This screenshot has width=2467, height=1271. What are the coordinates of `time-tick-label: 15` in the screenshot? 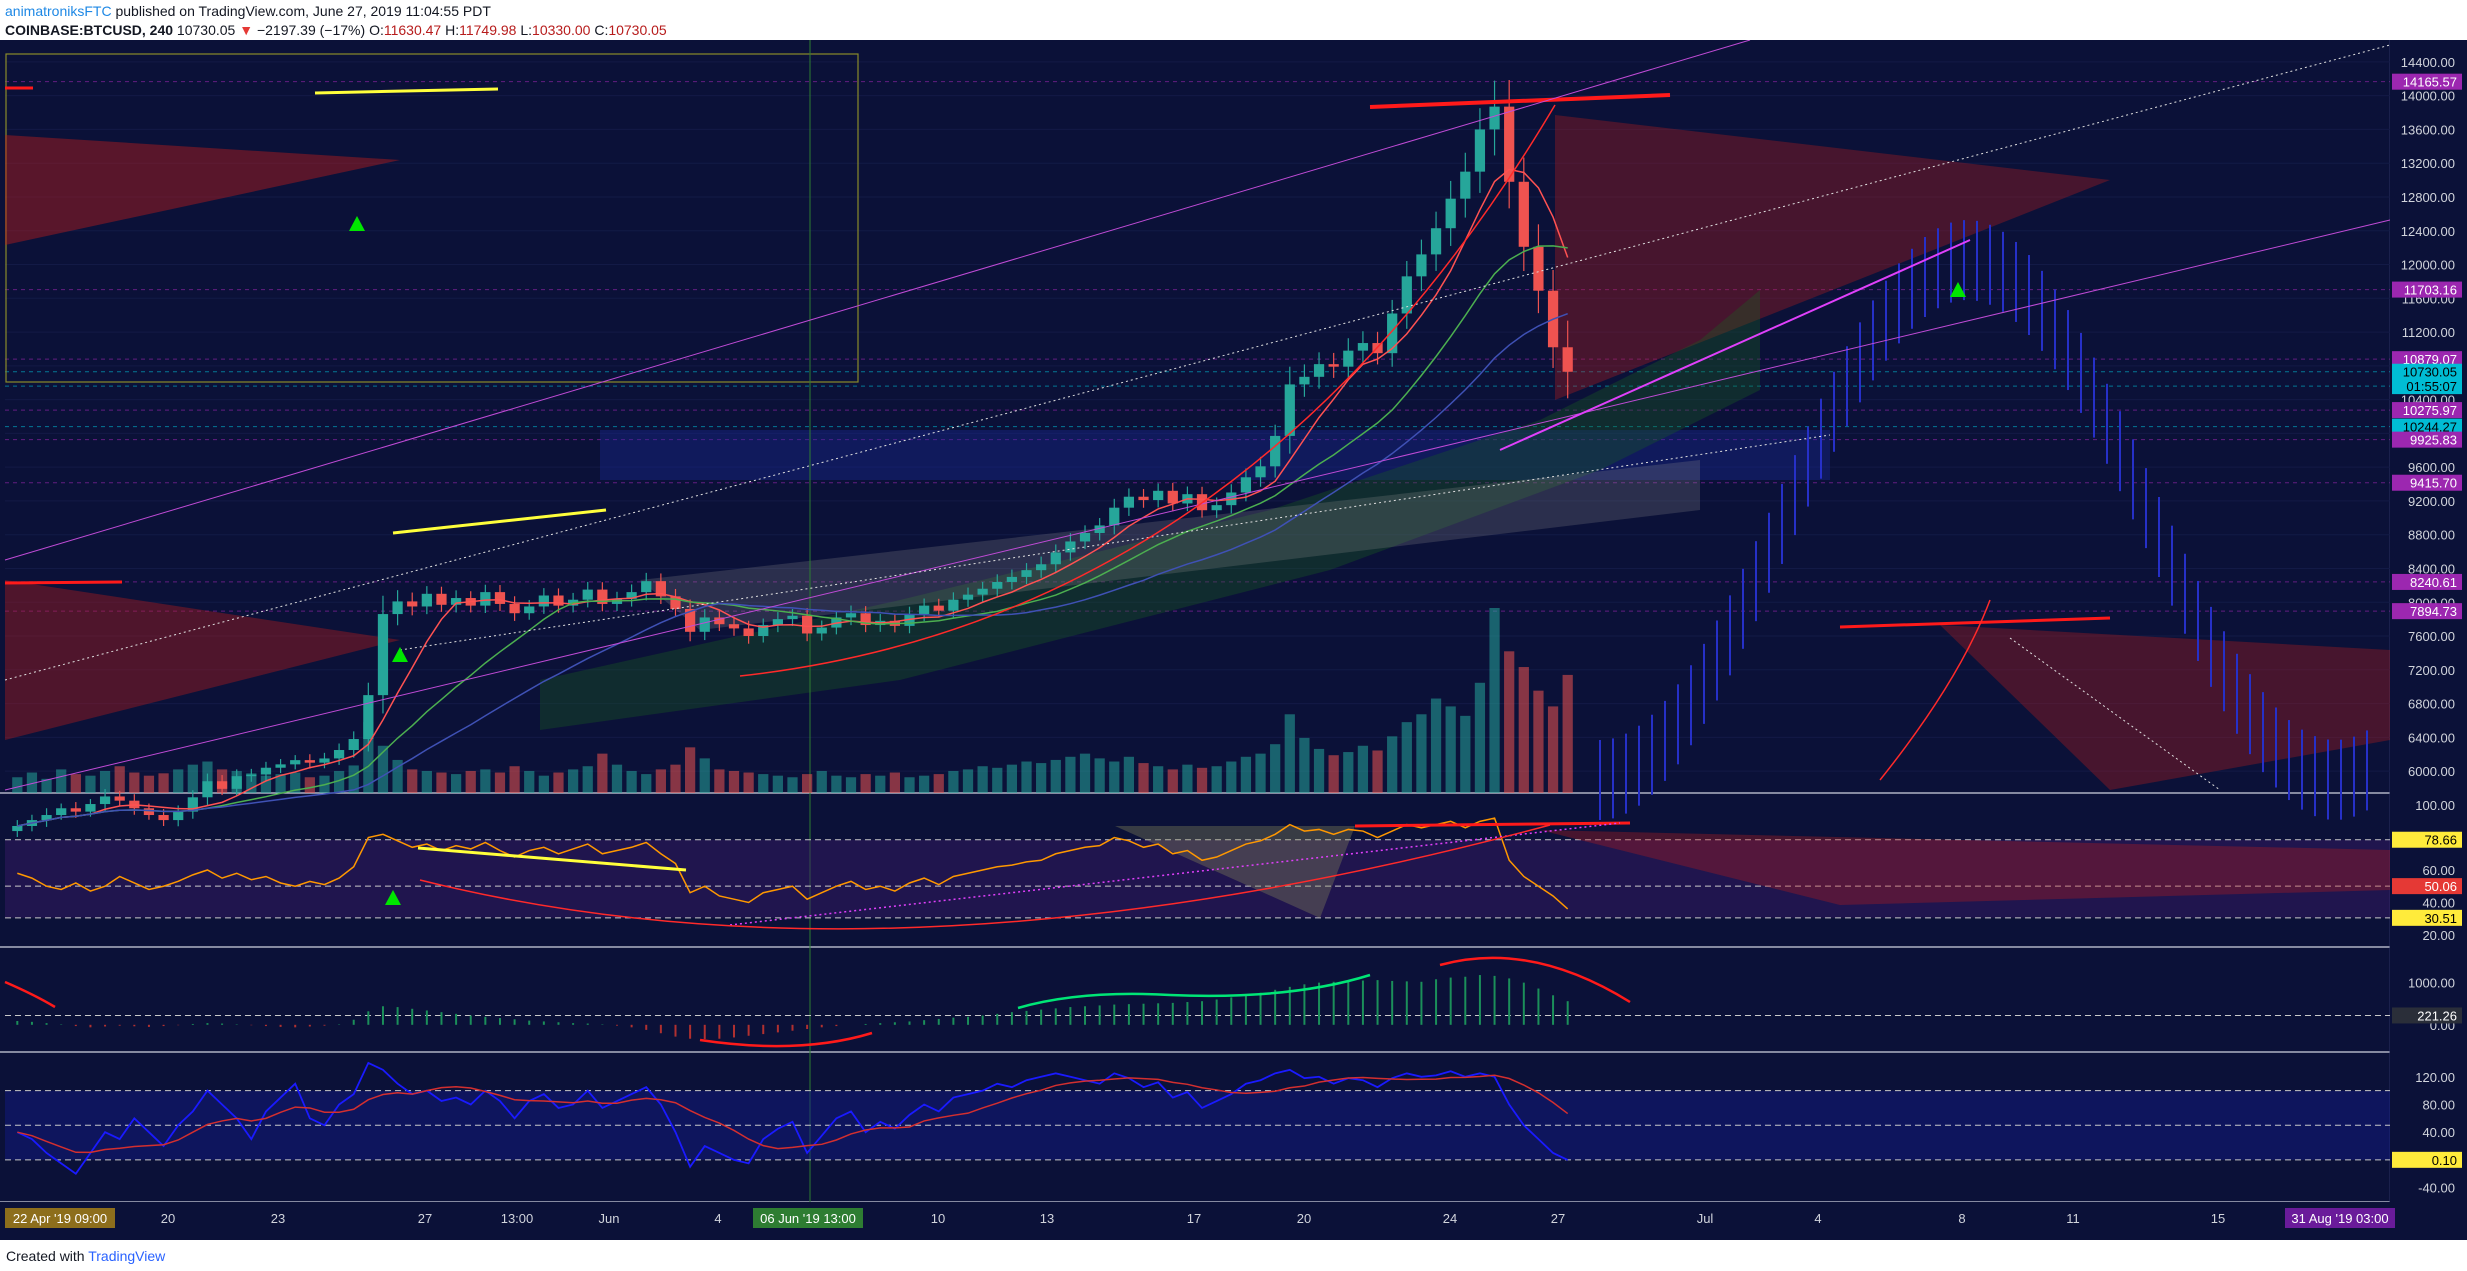 It's located at (2218, 1218).